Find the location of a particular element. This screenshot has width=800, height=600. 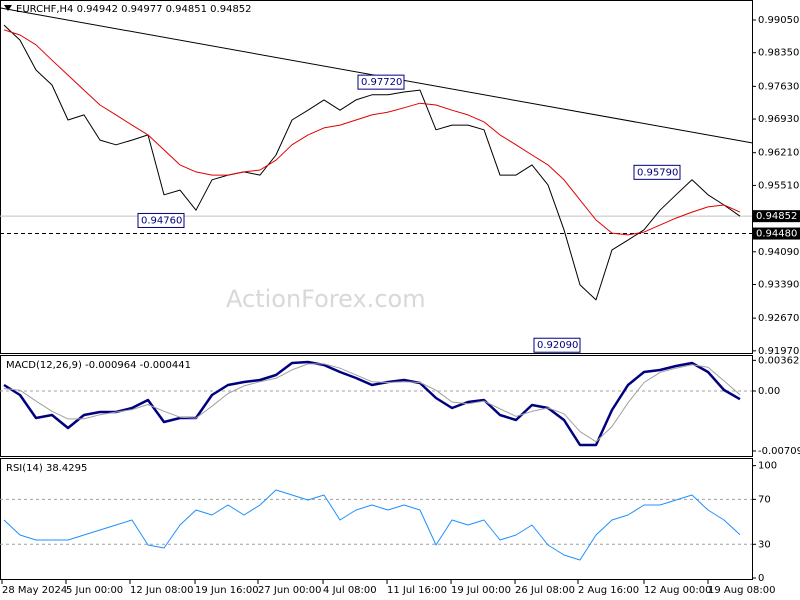

x-tick-label: 19 Jul 00:00 is located at coordinates (481, 590).